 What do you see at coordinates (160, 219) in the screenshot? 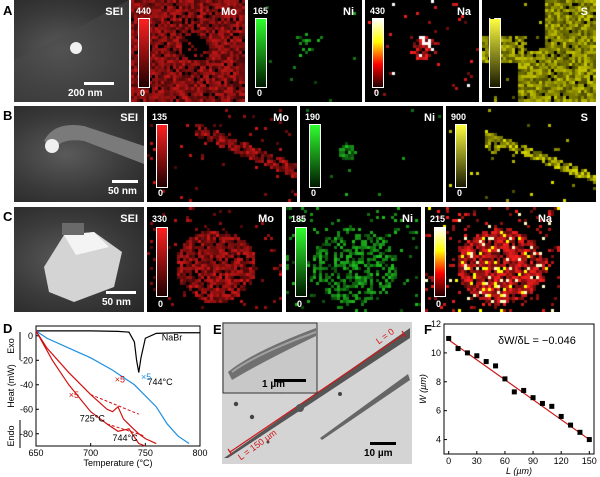
I see `colorbar-max-c-mo: 330` at bounding box center [160, 219].